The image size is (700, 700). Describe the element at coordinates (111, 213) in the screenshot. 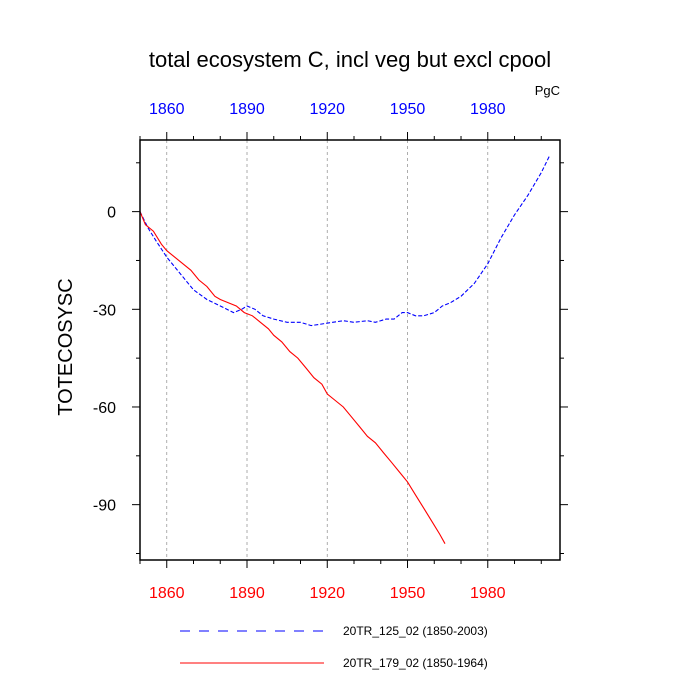

I see `y-tick-label: 0` at that location.